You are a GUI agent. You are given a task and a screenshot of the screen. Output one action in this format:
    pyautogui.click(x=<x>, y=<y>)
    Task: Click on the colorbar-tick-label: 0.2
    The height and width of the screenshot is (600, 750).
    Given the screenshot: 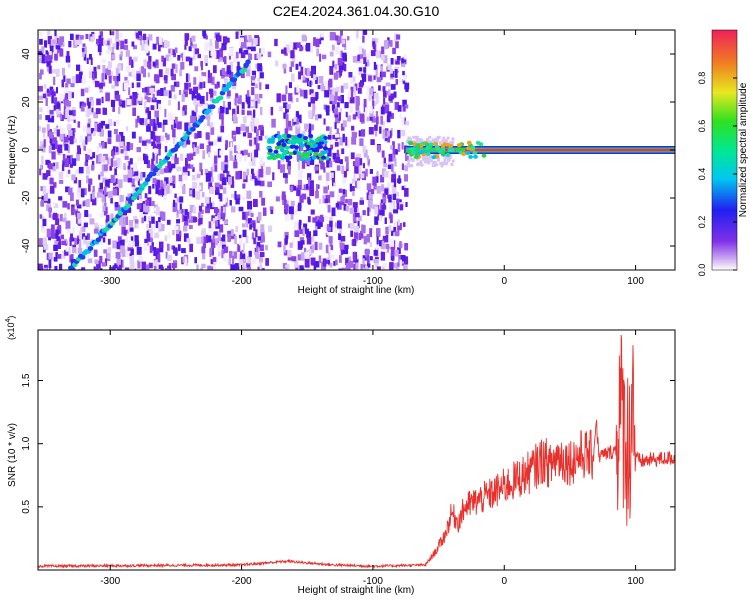 What is the action you would take?
    pyautogui.click(x=702, y=222)
    